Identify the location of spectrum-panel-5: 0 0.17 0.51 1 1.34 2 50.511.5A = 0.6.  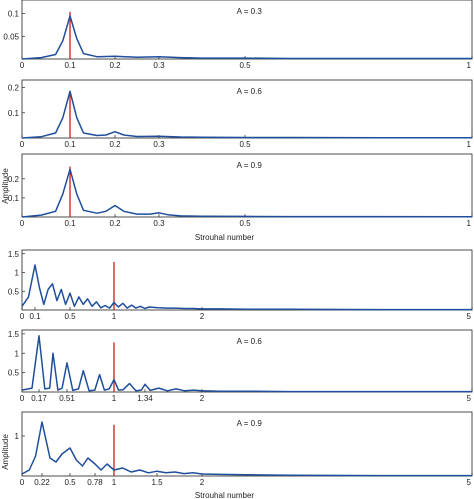
(240, 366).